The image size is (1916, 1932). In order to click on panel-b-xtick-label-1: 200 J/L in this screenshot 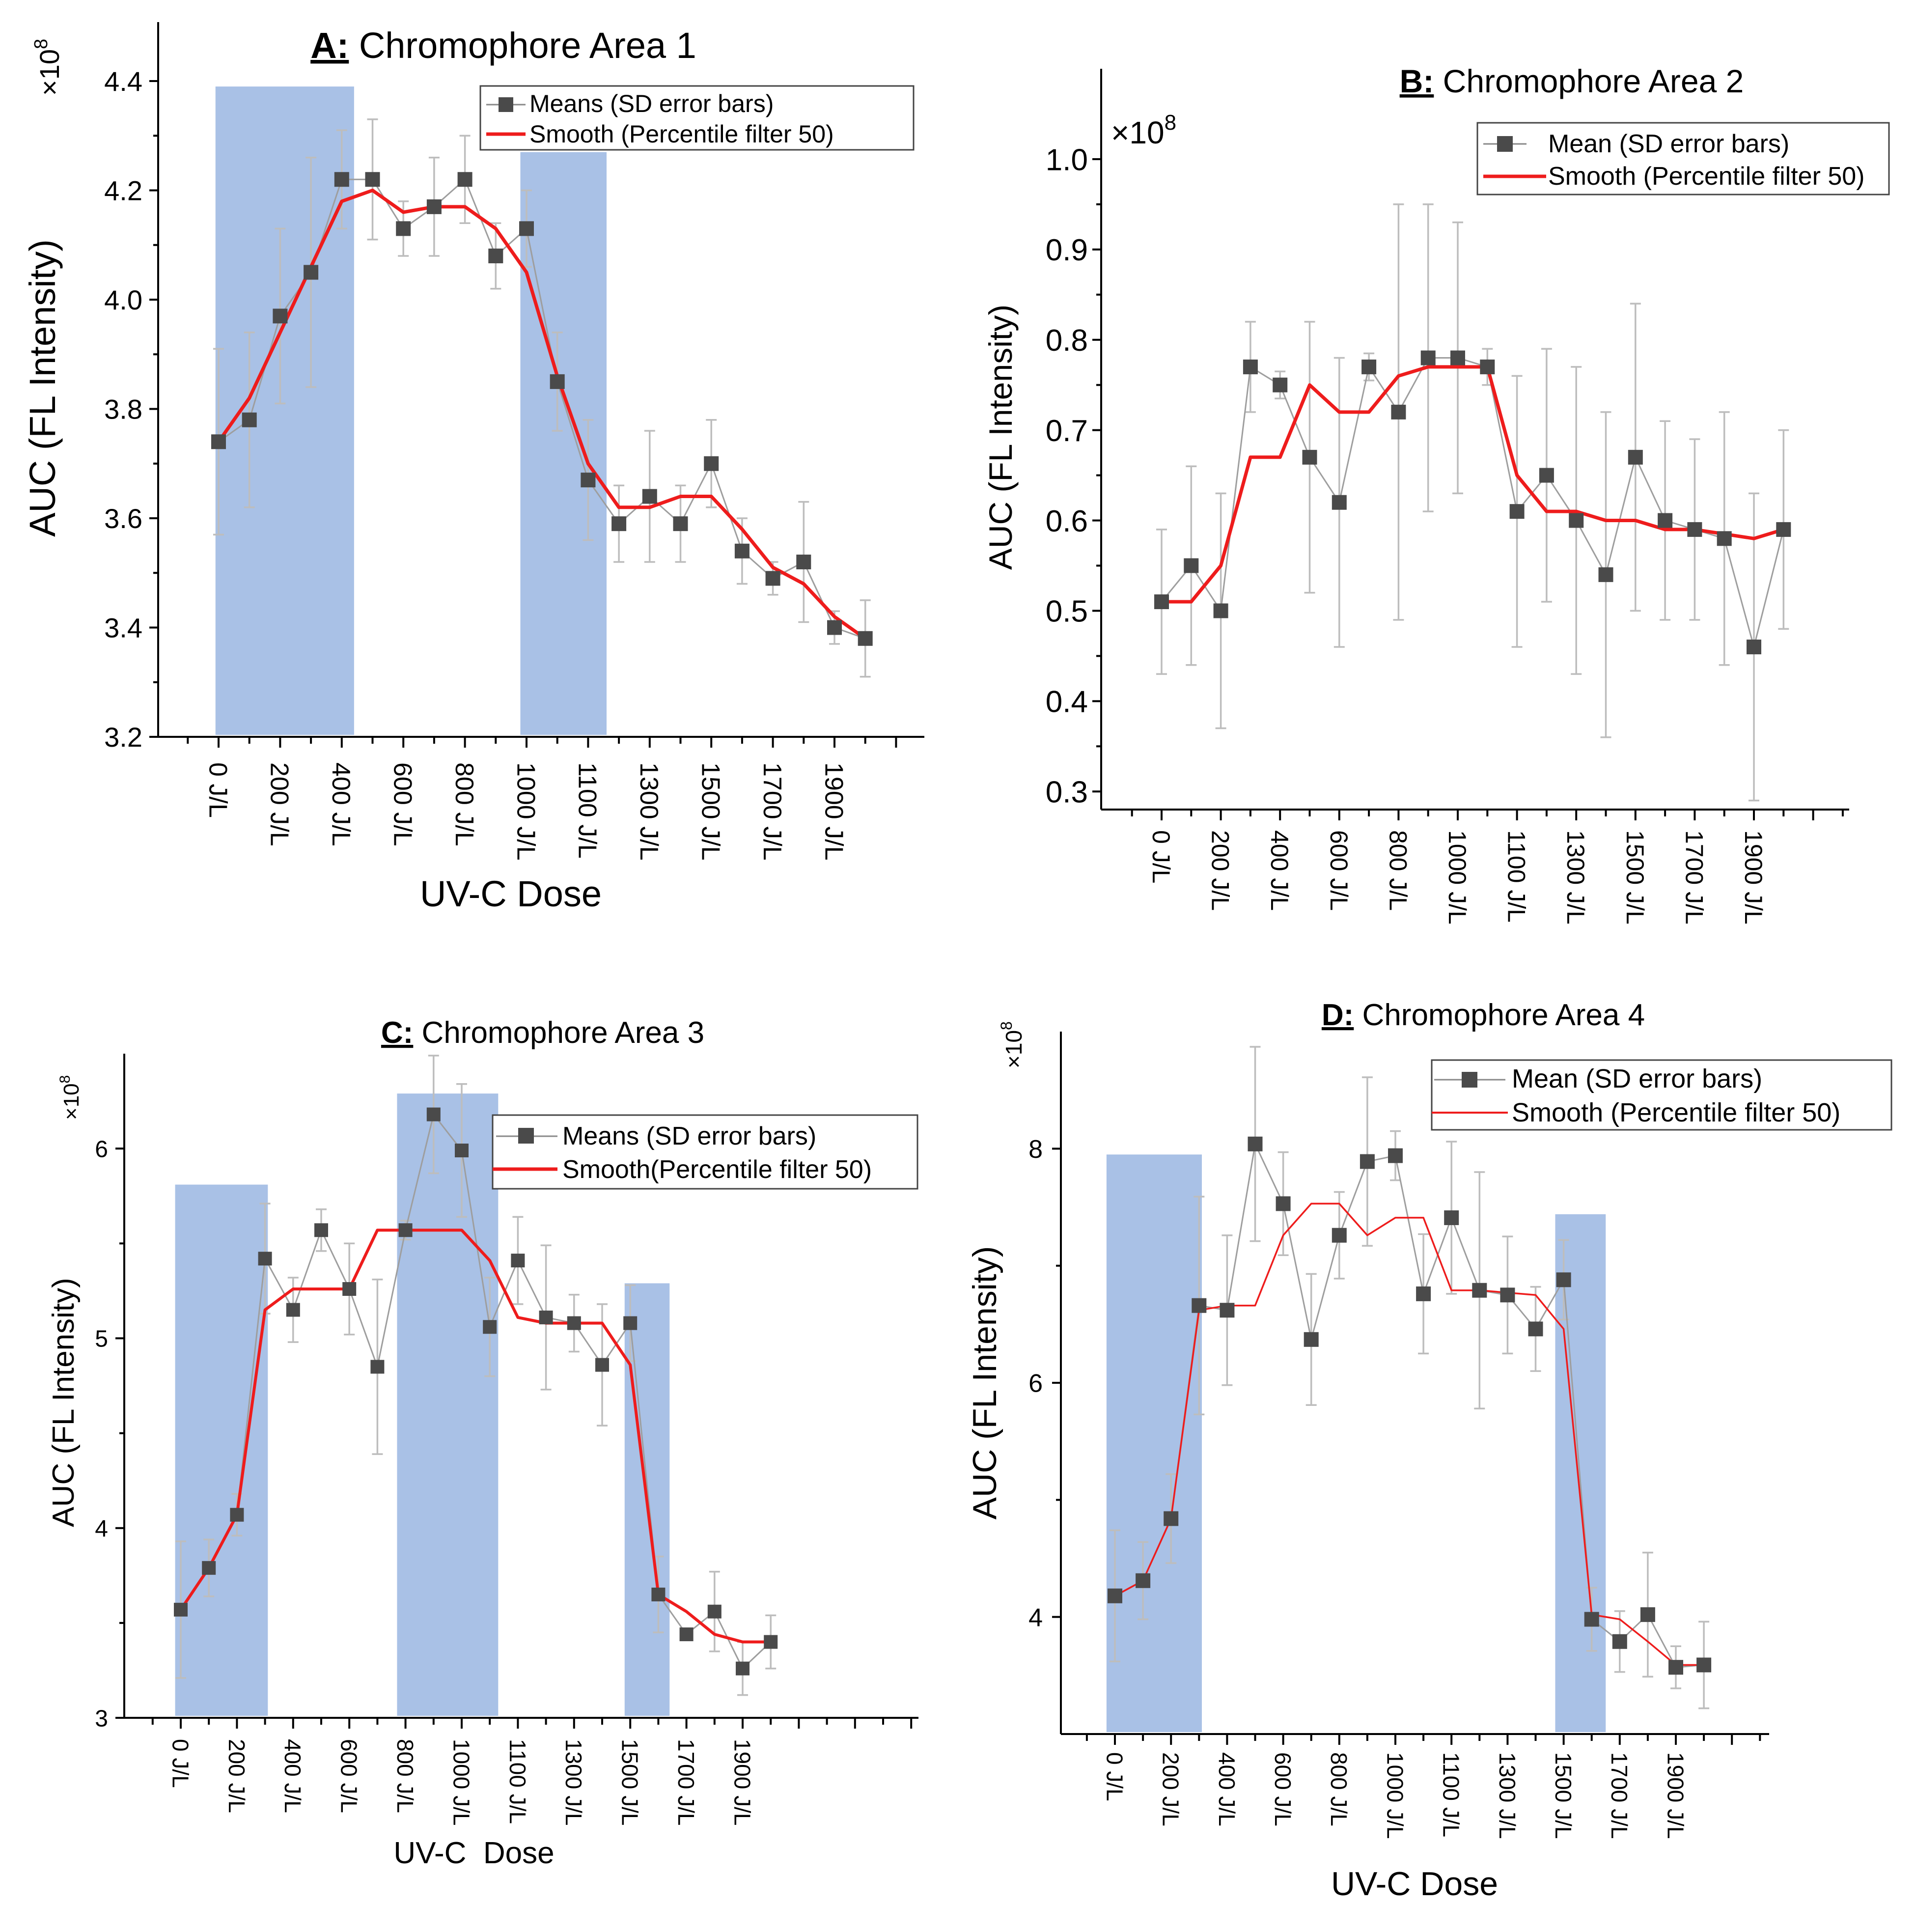, I will do `click(1220, 870)`.